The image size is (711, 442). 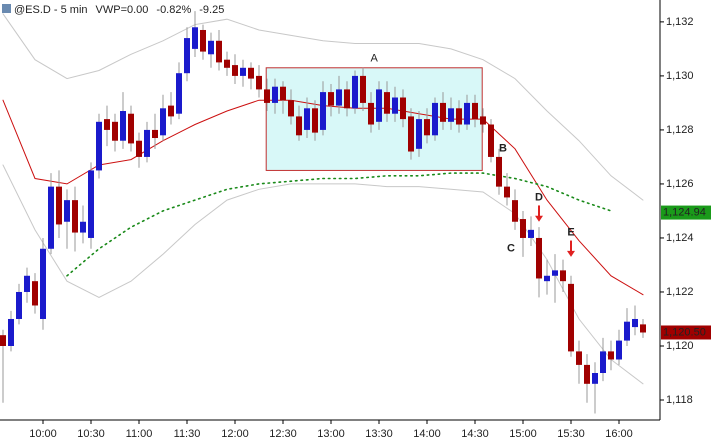 What do you see at coordinates (187, 434) in the screenshot?
I see `x-tick-label: 11:30` at bounding box center [187, 434].